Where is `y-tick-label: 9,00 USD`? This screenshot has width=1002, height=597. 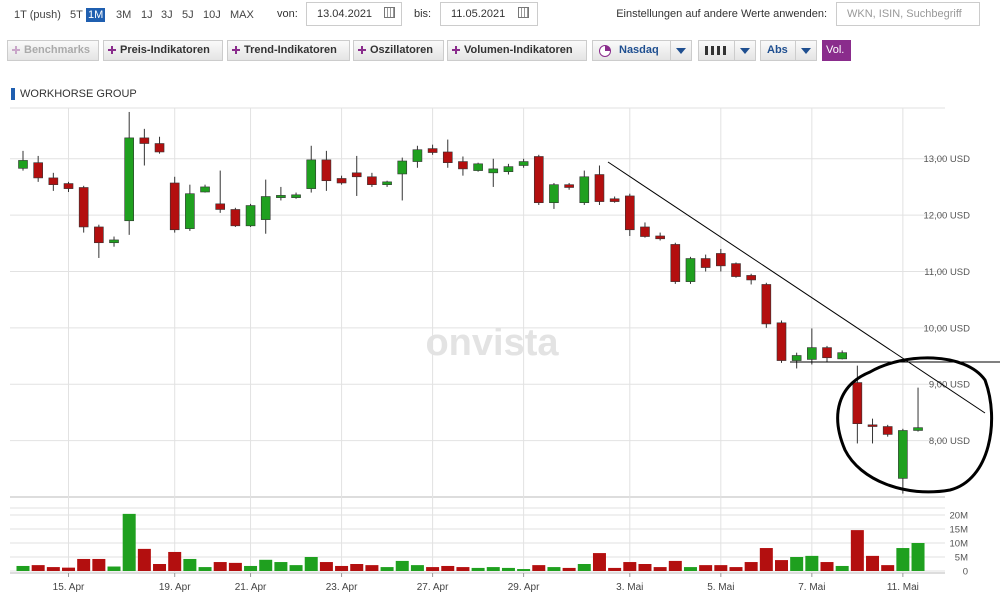
y-tick-label: 9,00 USD is located at coordinates (949, 385).